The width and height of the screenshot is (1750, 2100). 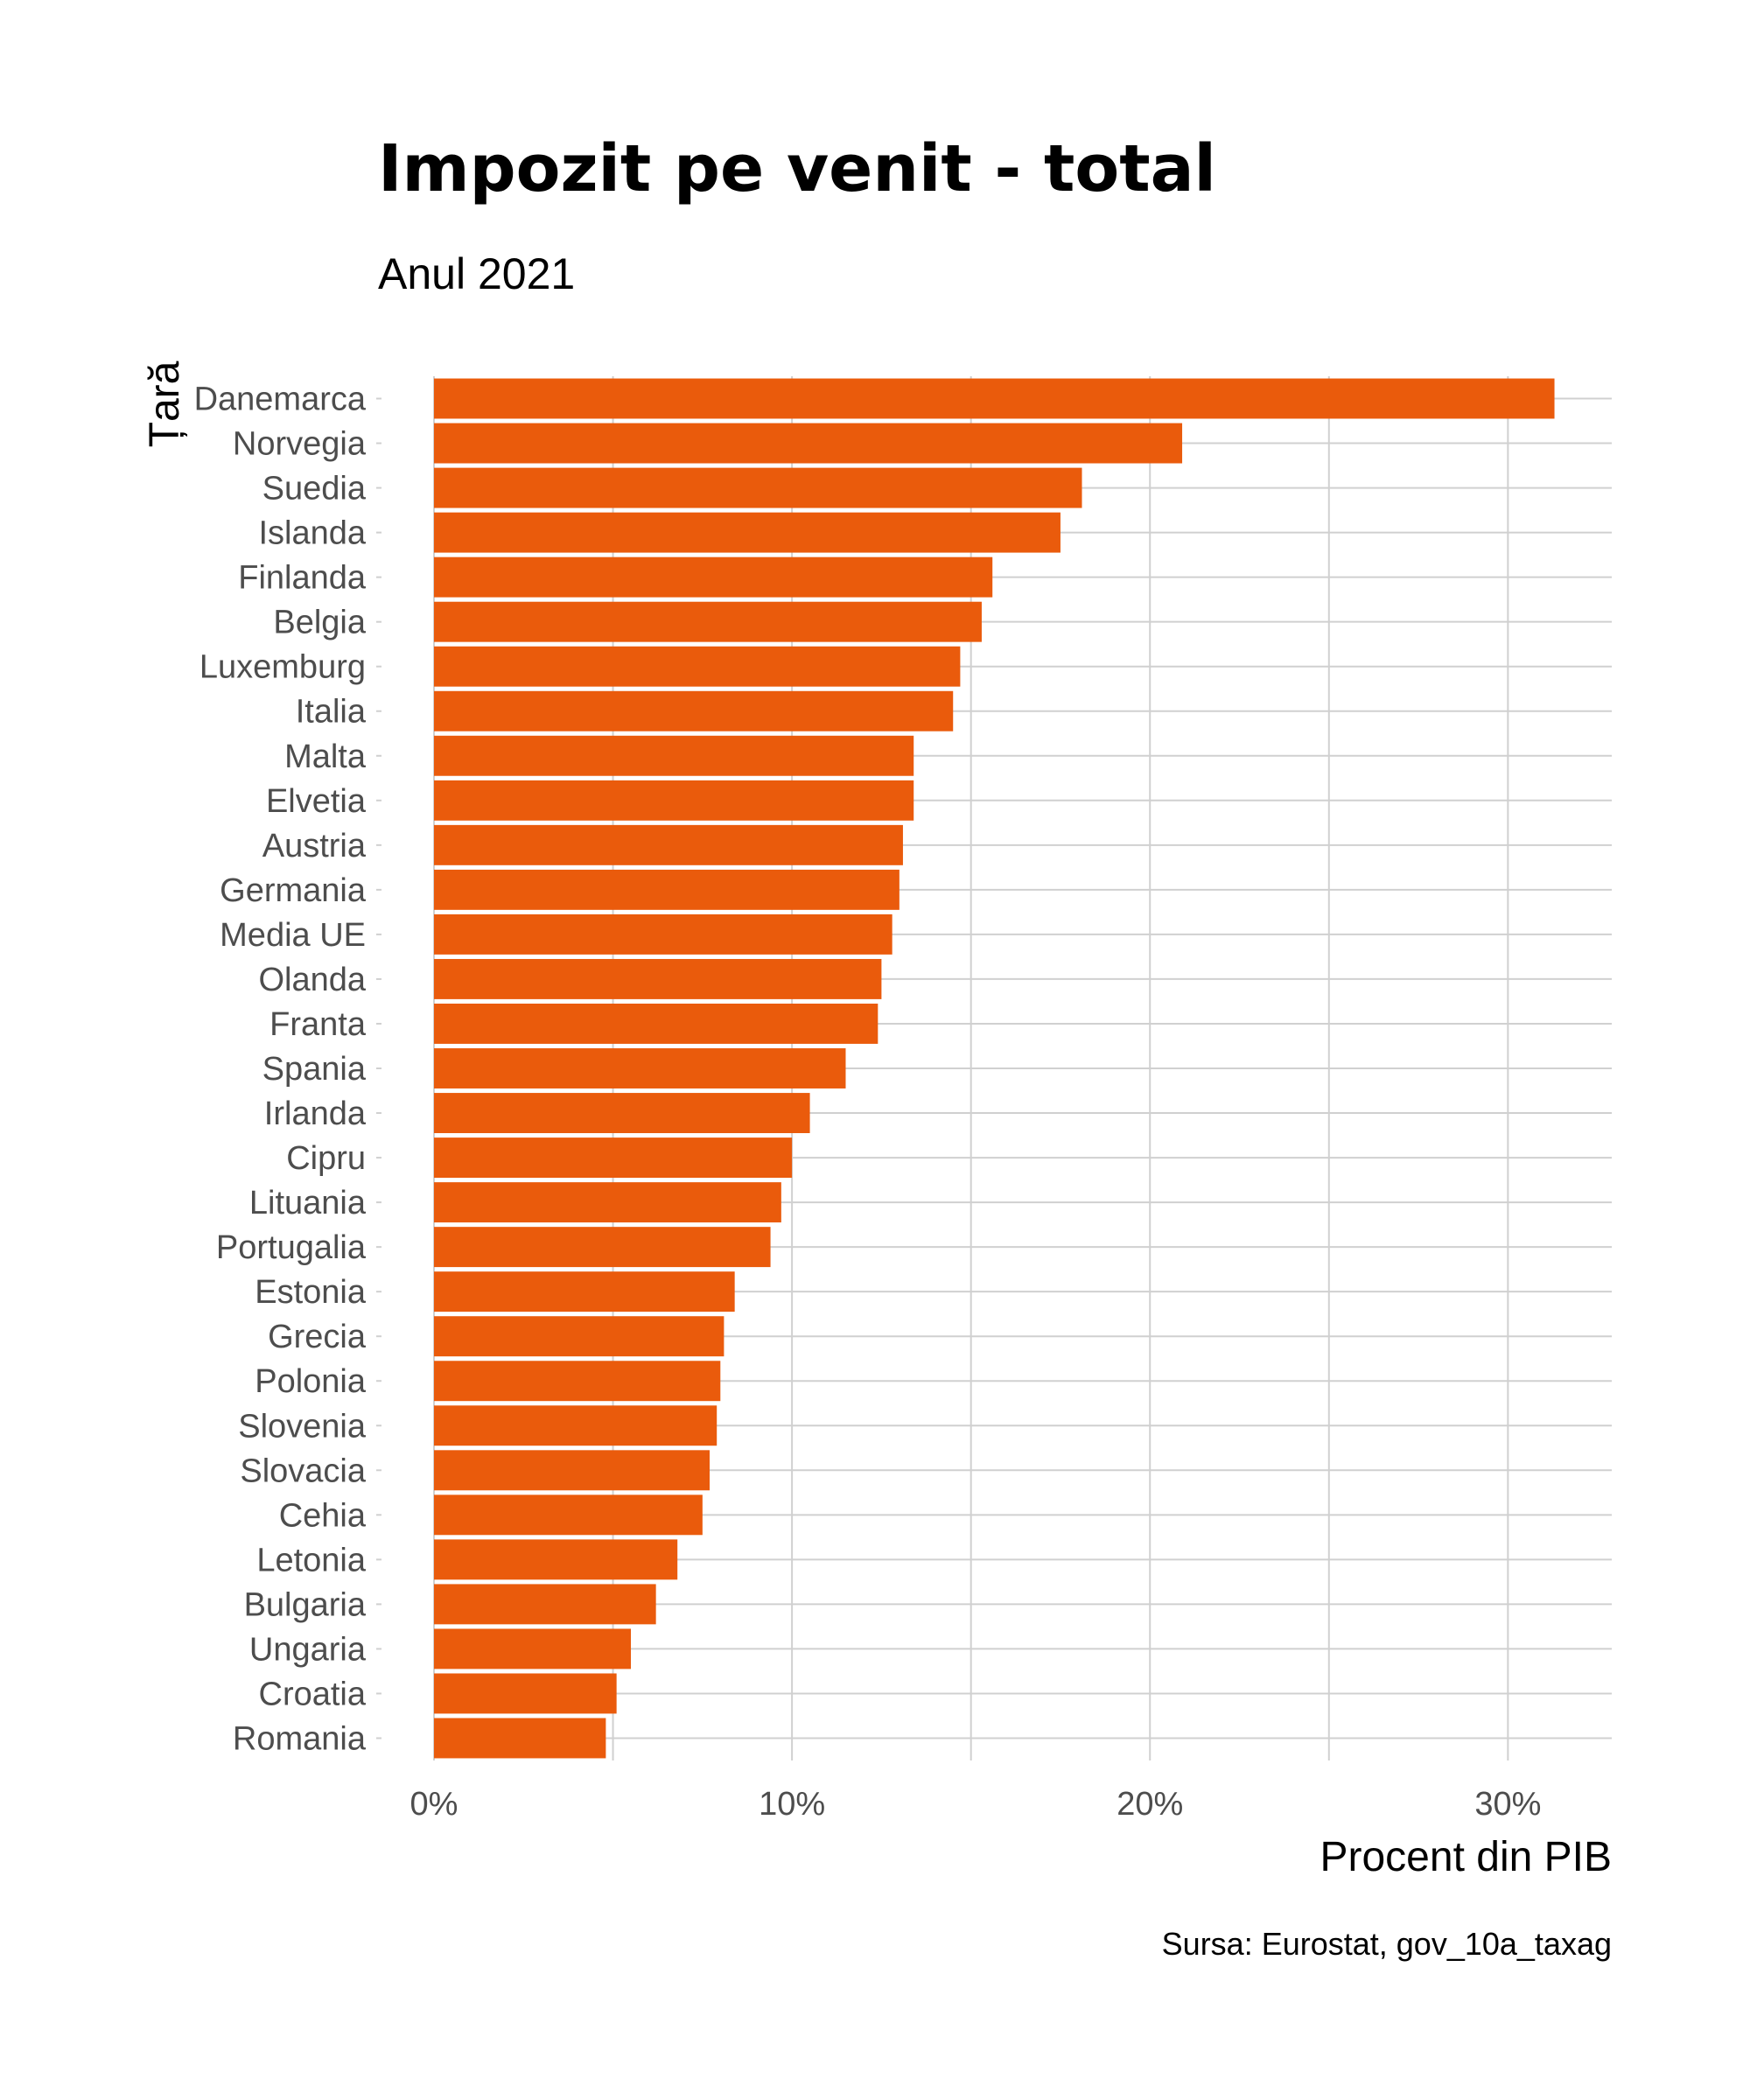 I want to click on y-tick-label: Cehia, so click(x=323, y=1515).